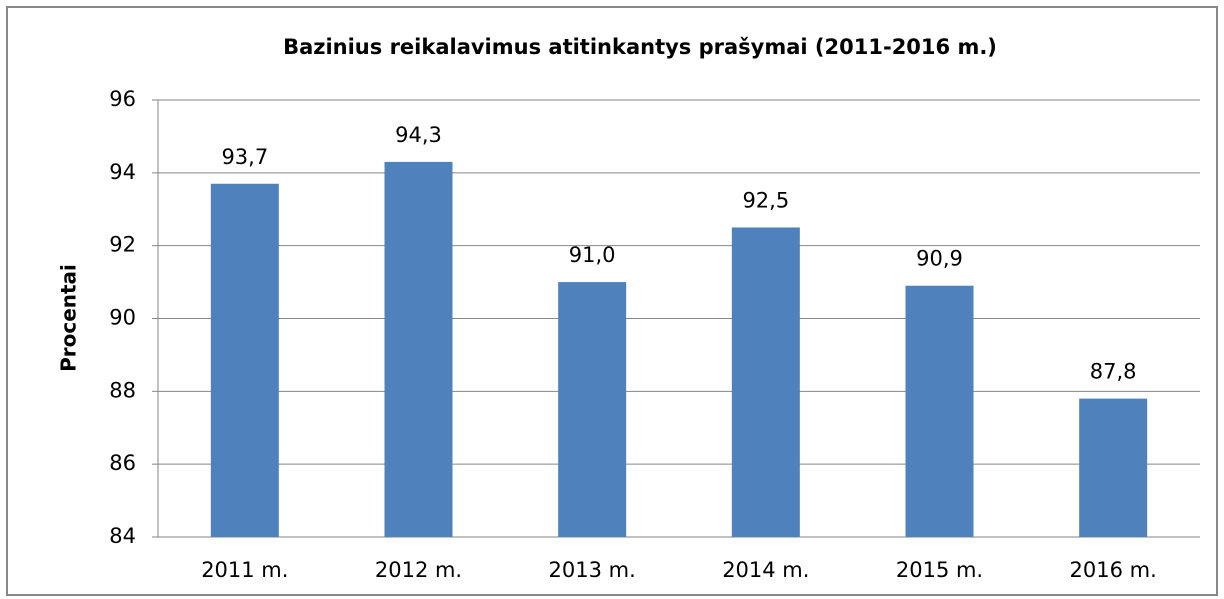  Describe the element at coordinates (592, 255) in the screenshot. I see `value-label: 91,0` at that location.